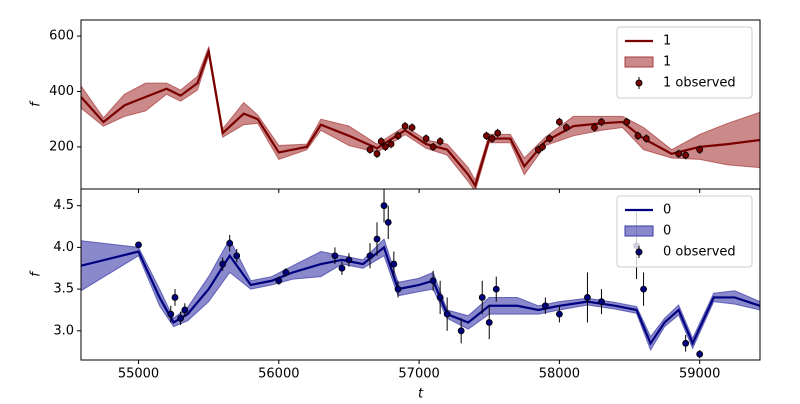 Image resolution: width=800 pixels, height=404 pixels. I want to click on legend-label: 0 observed, so click(699, 252).